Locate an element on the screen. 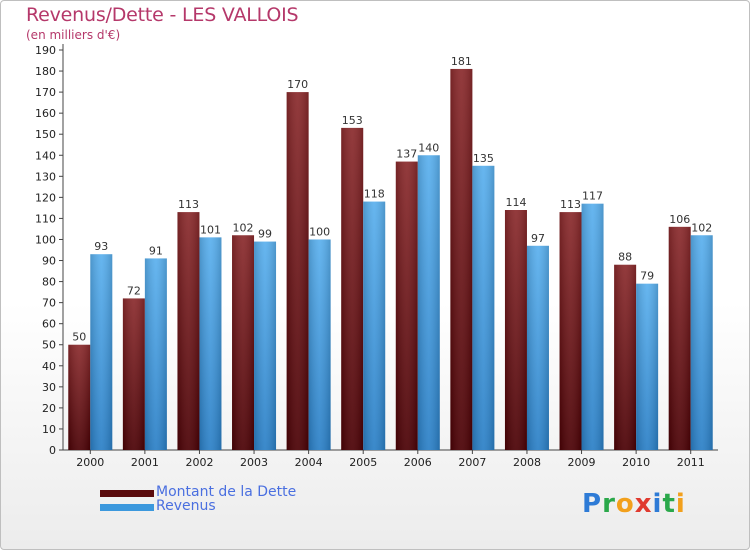 This screenshot has height=550, width=750. y-tick-label: 130 is located at coordinates (45, 176).